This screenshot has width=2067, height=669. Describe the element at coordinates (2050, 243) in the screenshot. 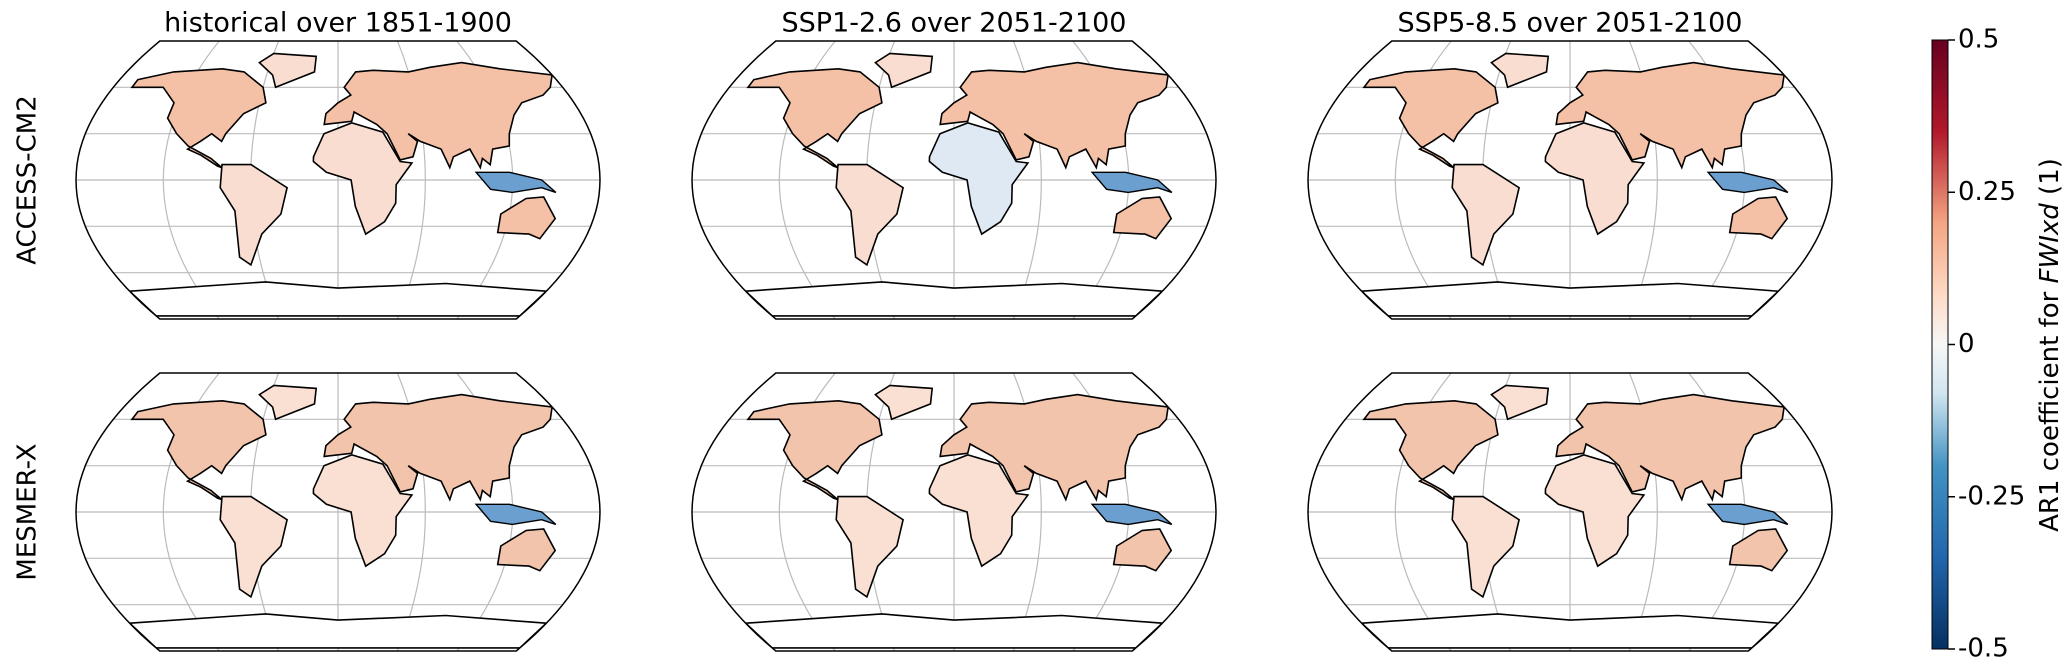

I see `colorbar-label-italic: FWIxd` at that location.